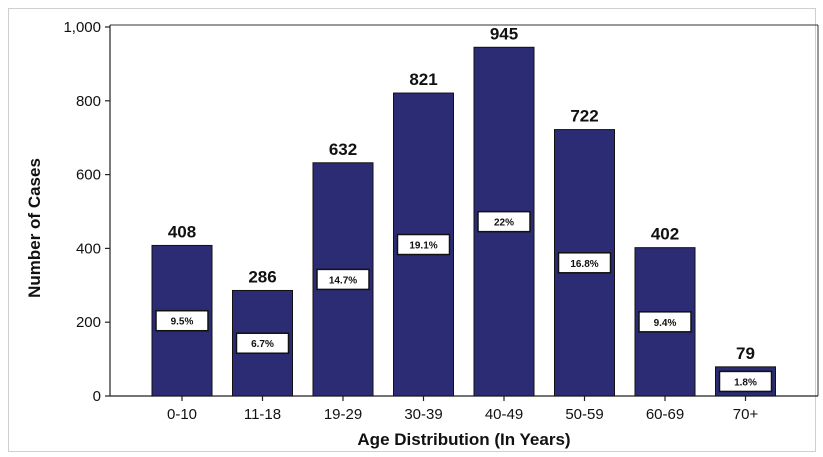 This screenshot has width=823, height=457. I want to click on bar-value-label: 821, so click(423, 79).